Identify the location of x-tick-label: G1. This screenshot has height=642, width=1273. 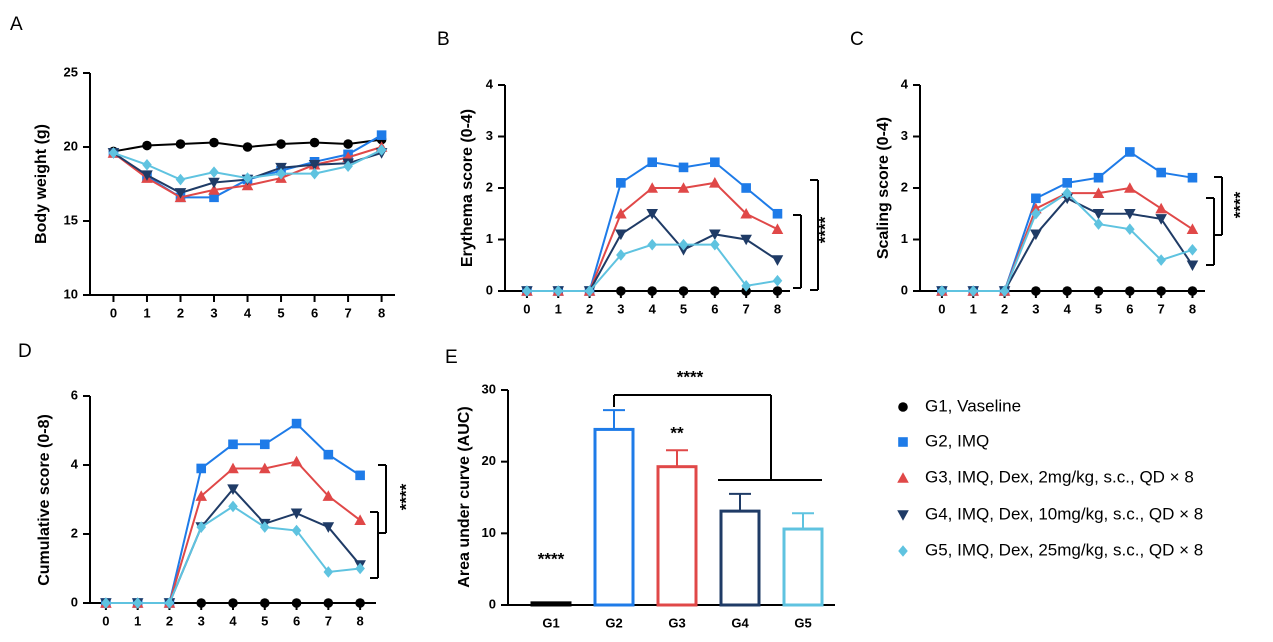
(550, 622).